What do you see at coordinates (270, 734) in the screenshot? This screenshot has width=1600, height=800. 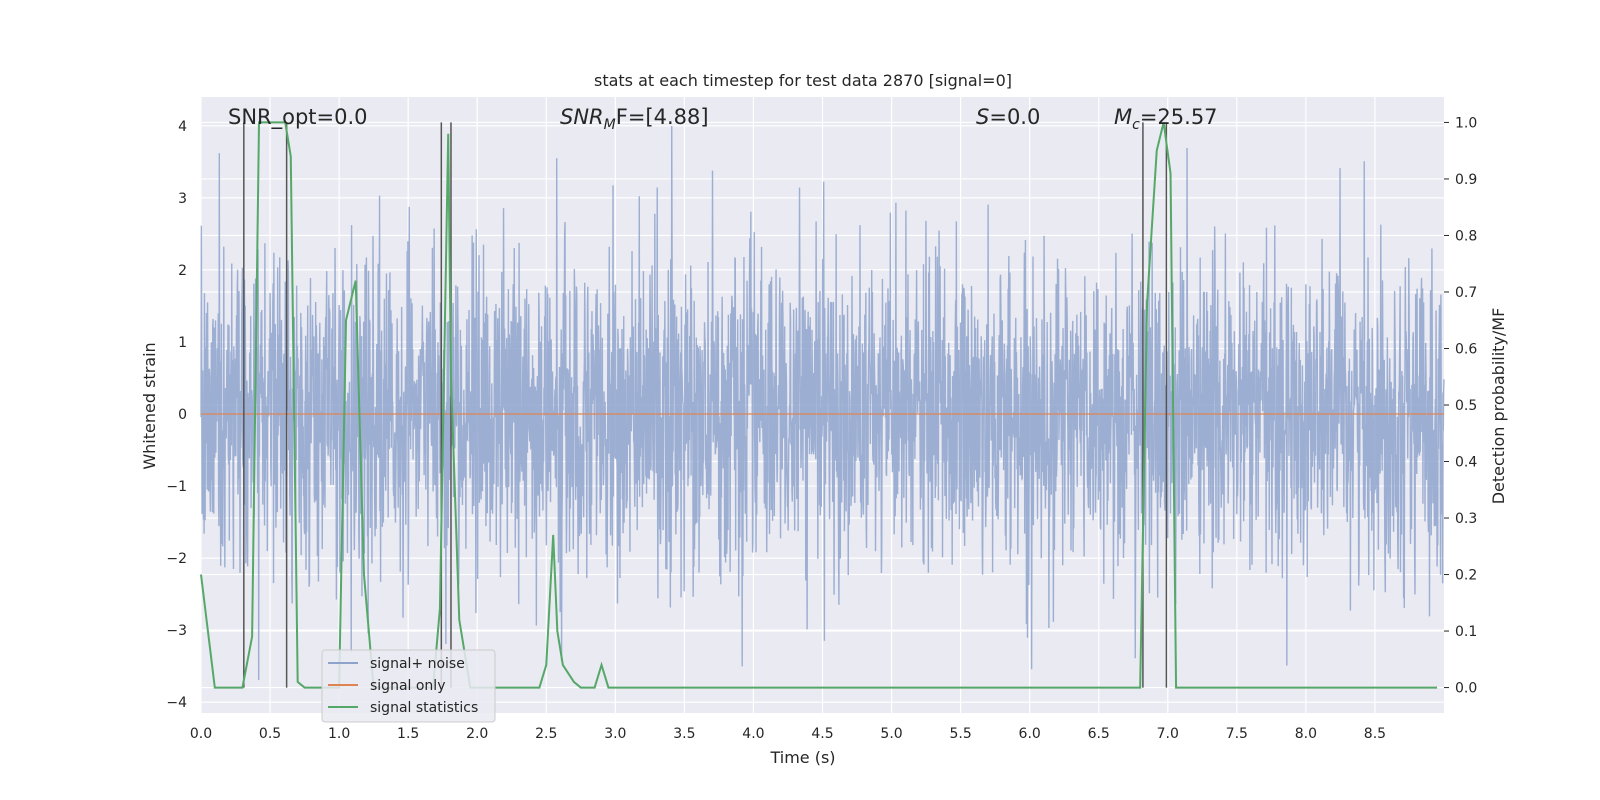 I see `x-tick-label: 0.5` at bounding box center [270, 734].